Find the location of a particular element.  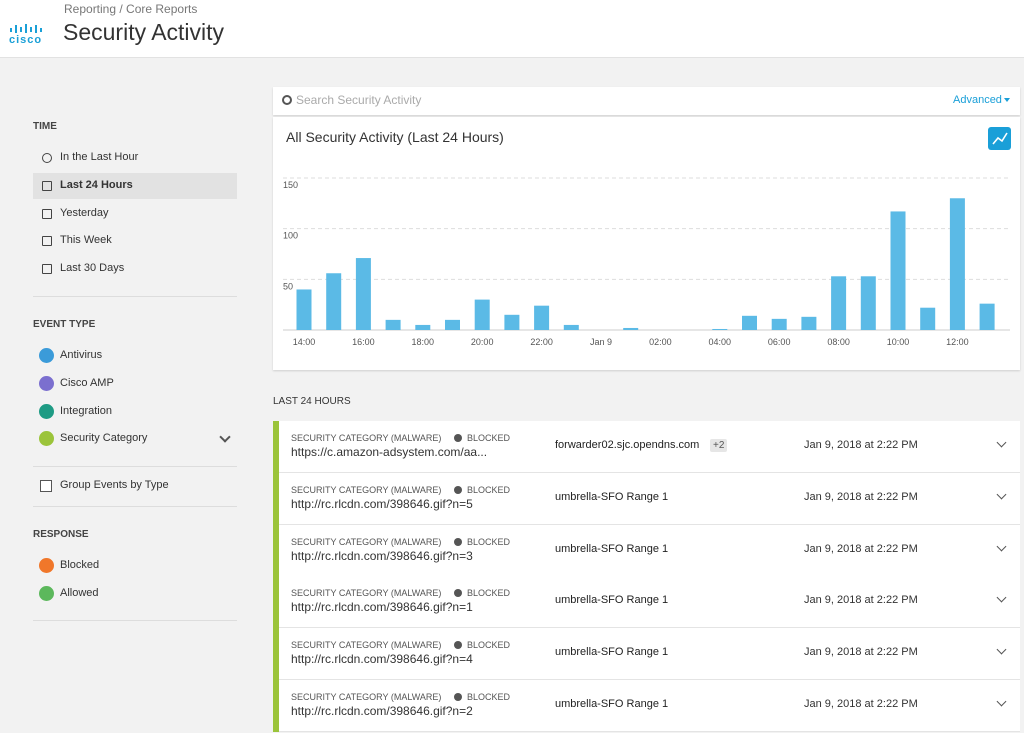

nav-item: Allowed is located at coordinates (79, 592).